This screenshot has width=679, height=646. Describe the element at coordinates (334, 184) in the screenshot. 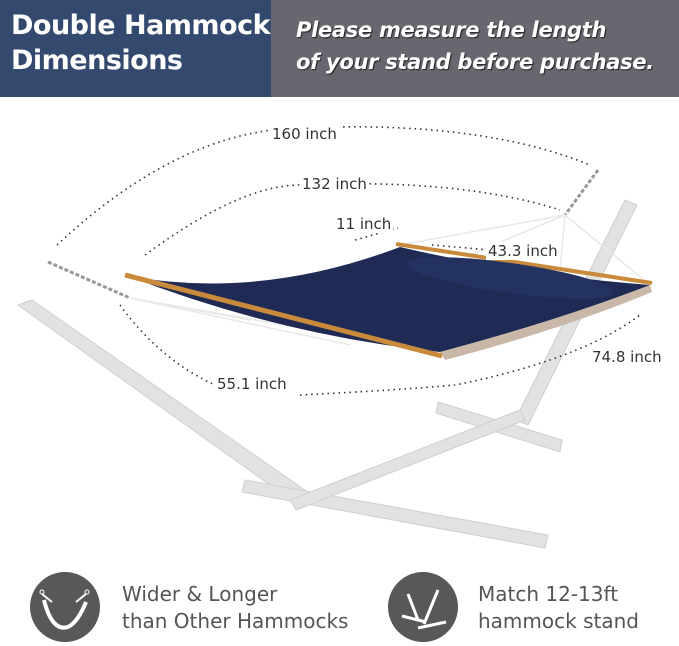

I see `label-132: 132 inch` at that location.